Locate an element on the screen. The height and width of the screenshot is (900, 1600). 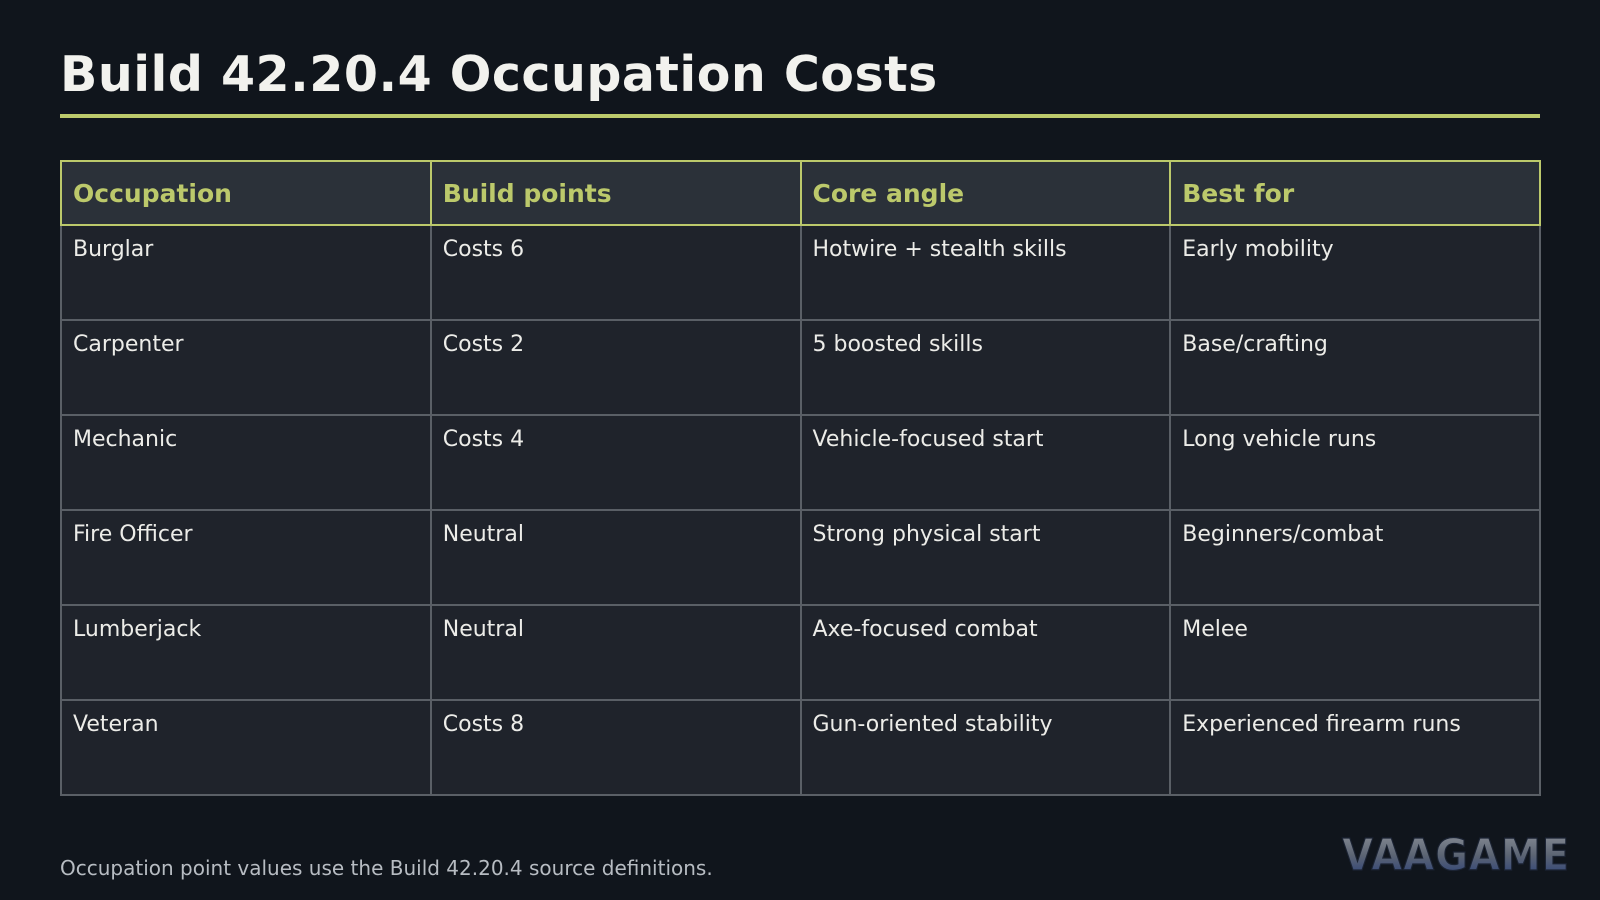
cell-best-for: Early mobility is located at coordinates (1355, 272).